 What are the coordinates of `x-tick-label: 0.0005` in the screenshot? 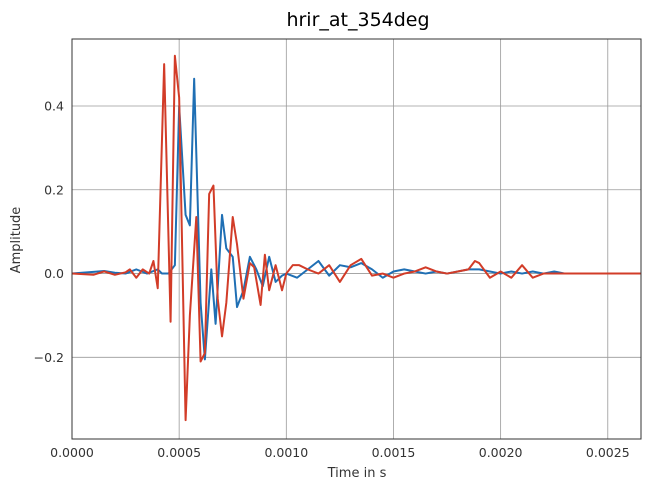 It's located at (179, 452).